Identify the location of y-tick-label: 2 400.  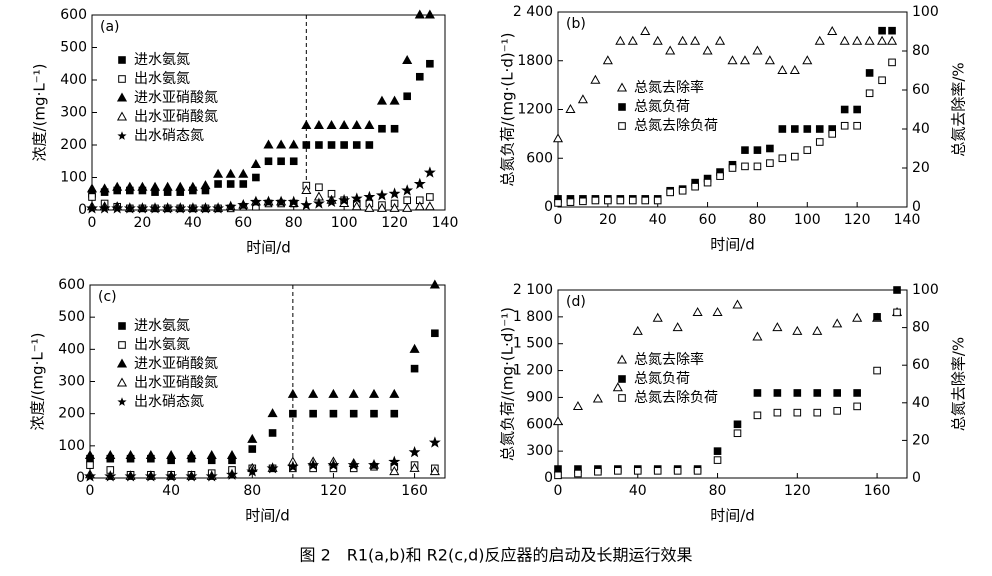
(533, 12).